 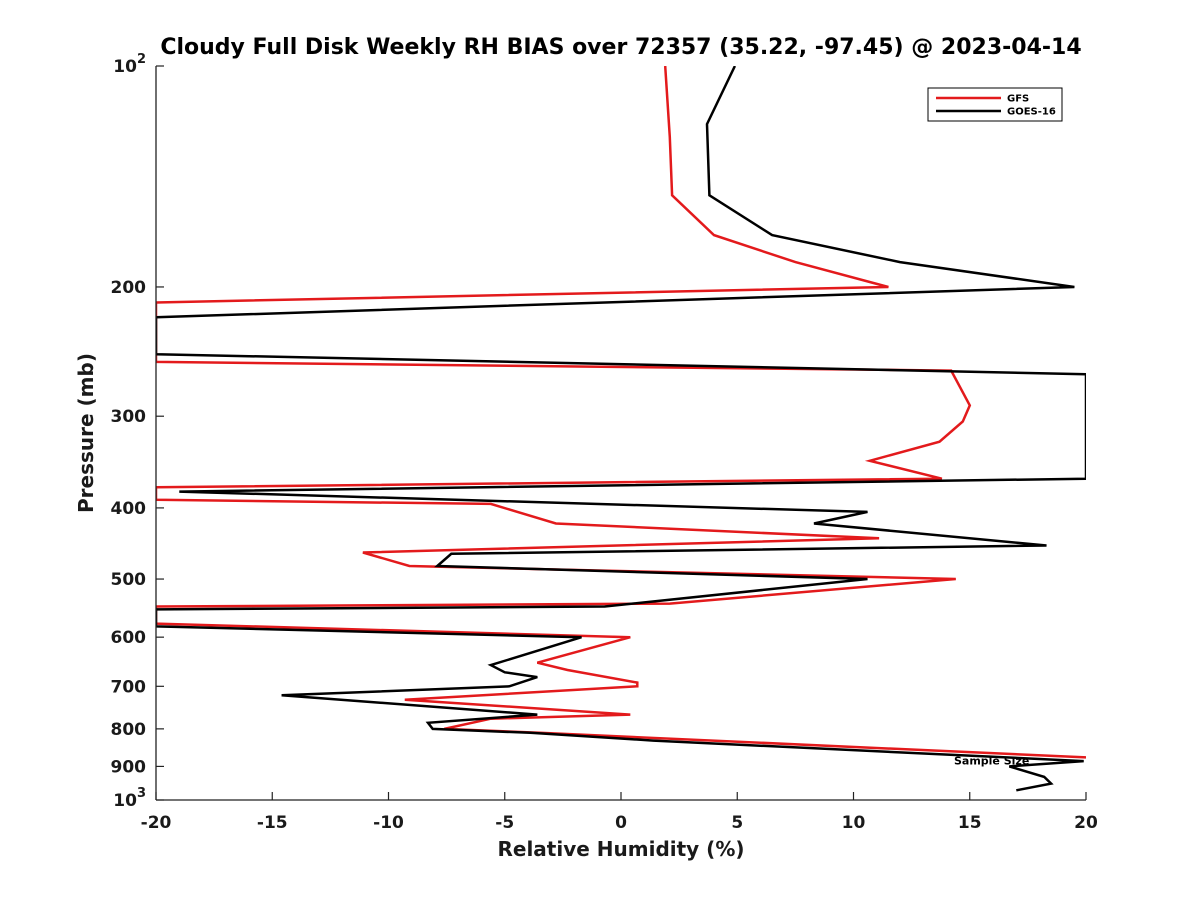 What do you see at coordinates (129, 64) in the screenshot?
I see `y-tick-label: 10²` at bounding box center [129, 64].